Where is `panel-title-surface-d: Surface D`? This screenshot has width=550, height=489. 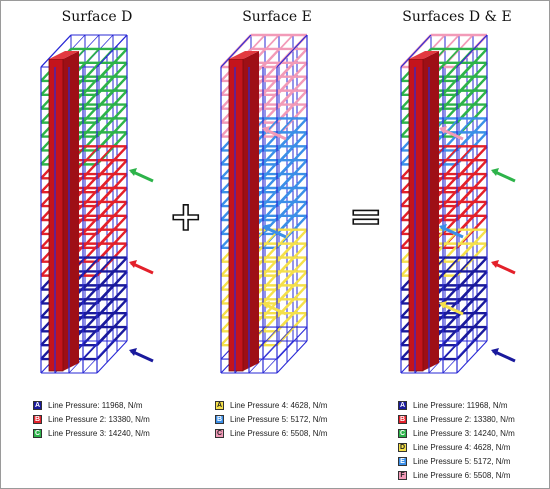 panel-title-surface-d: Surface D is located at coordinates (97, 17).